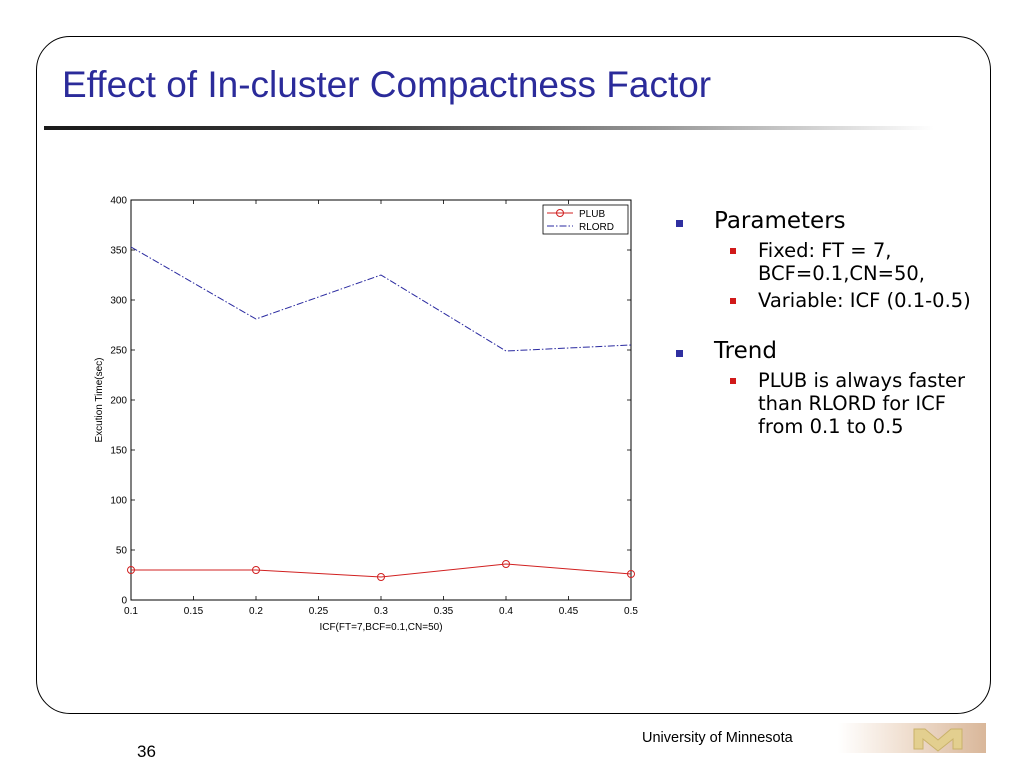 This screenshot has height=768, width=1024. What do you see at coordinates (444, 611) in the screenshot?
I see `x-tick-label: 0.35` at bounding box center [444, 611].